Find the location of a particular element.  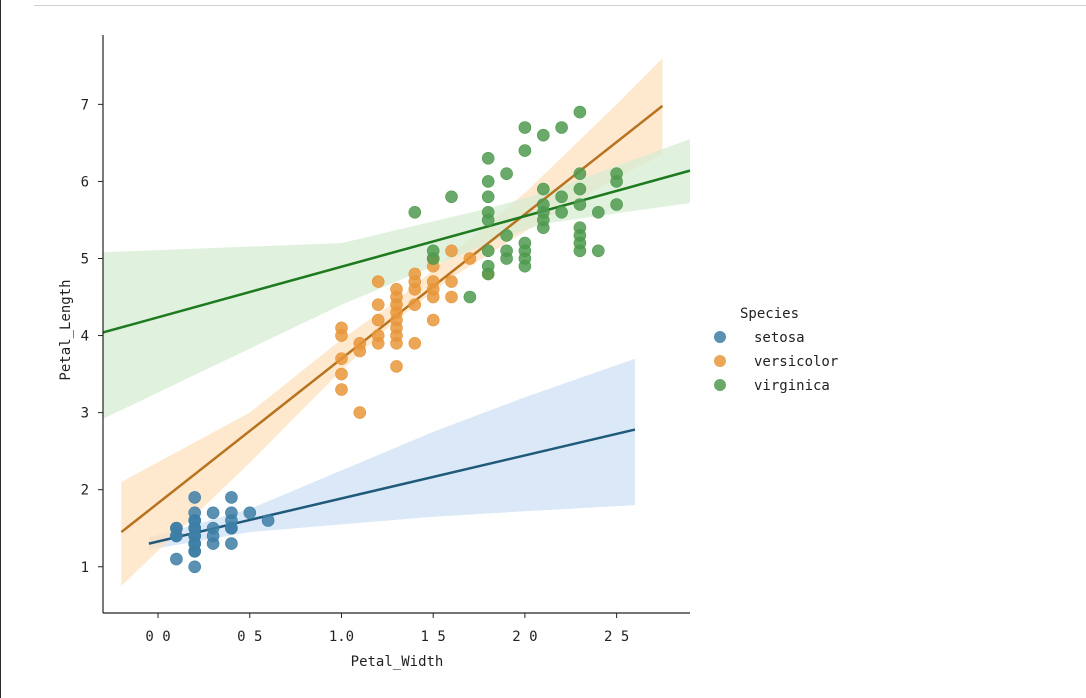

y-tick-label: 2 is located at coordinates (85, 491).